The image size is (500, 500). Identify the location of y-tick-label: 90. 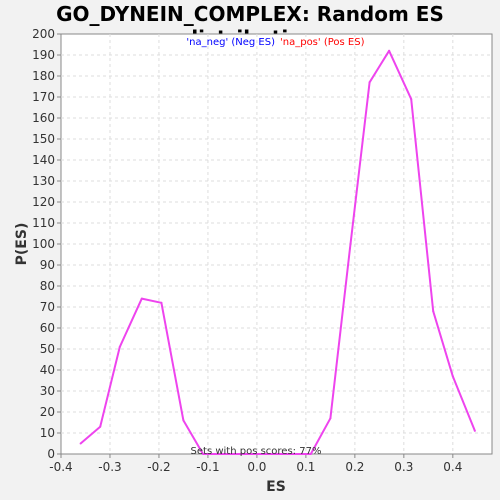
(47, 265).